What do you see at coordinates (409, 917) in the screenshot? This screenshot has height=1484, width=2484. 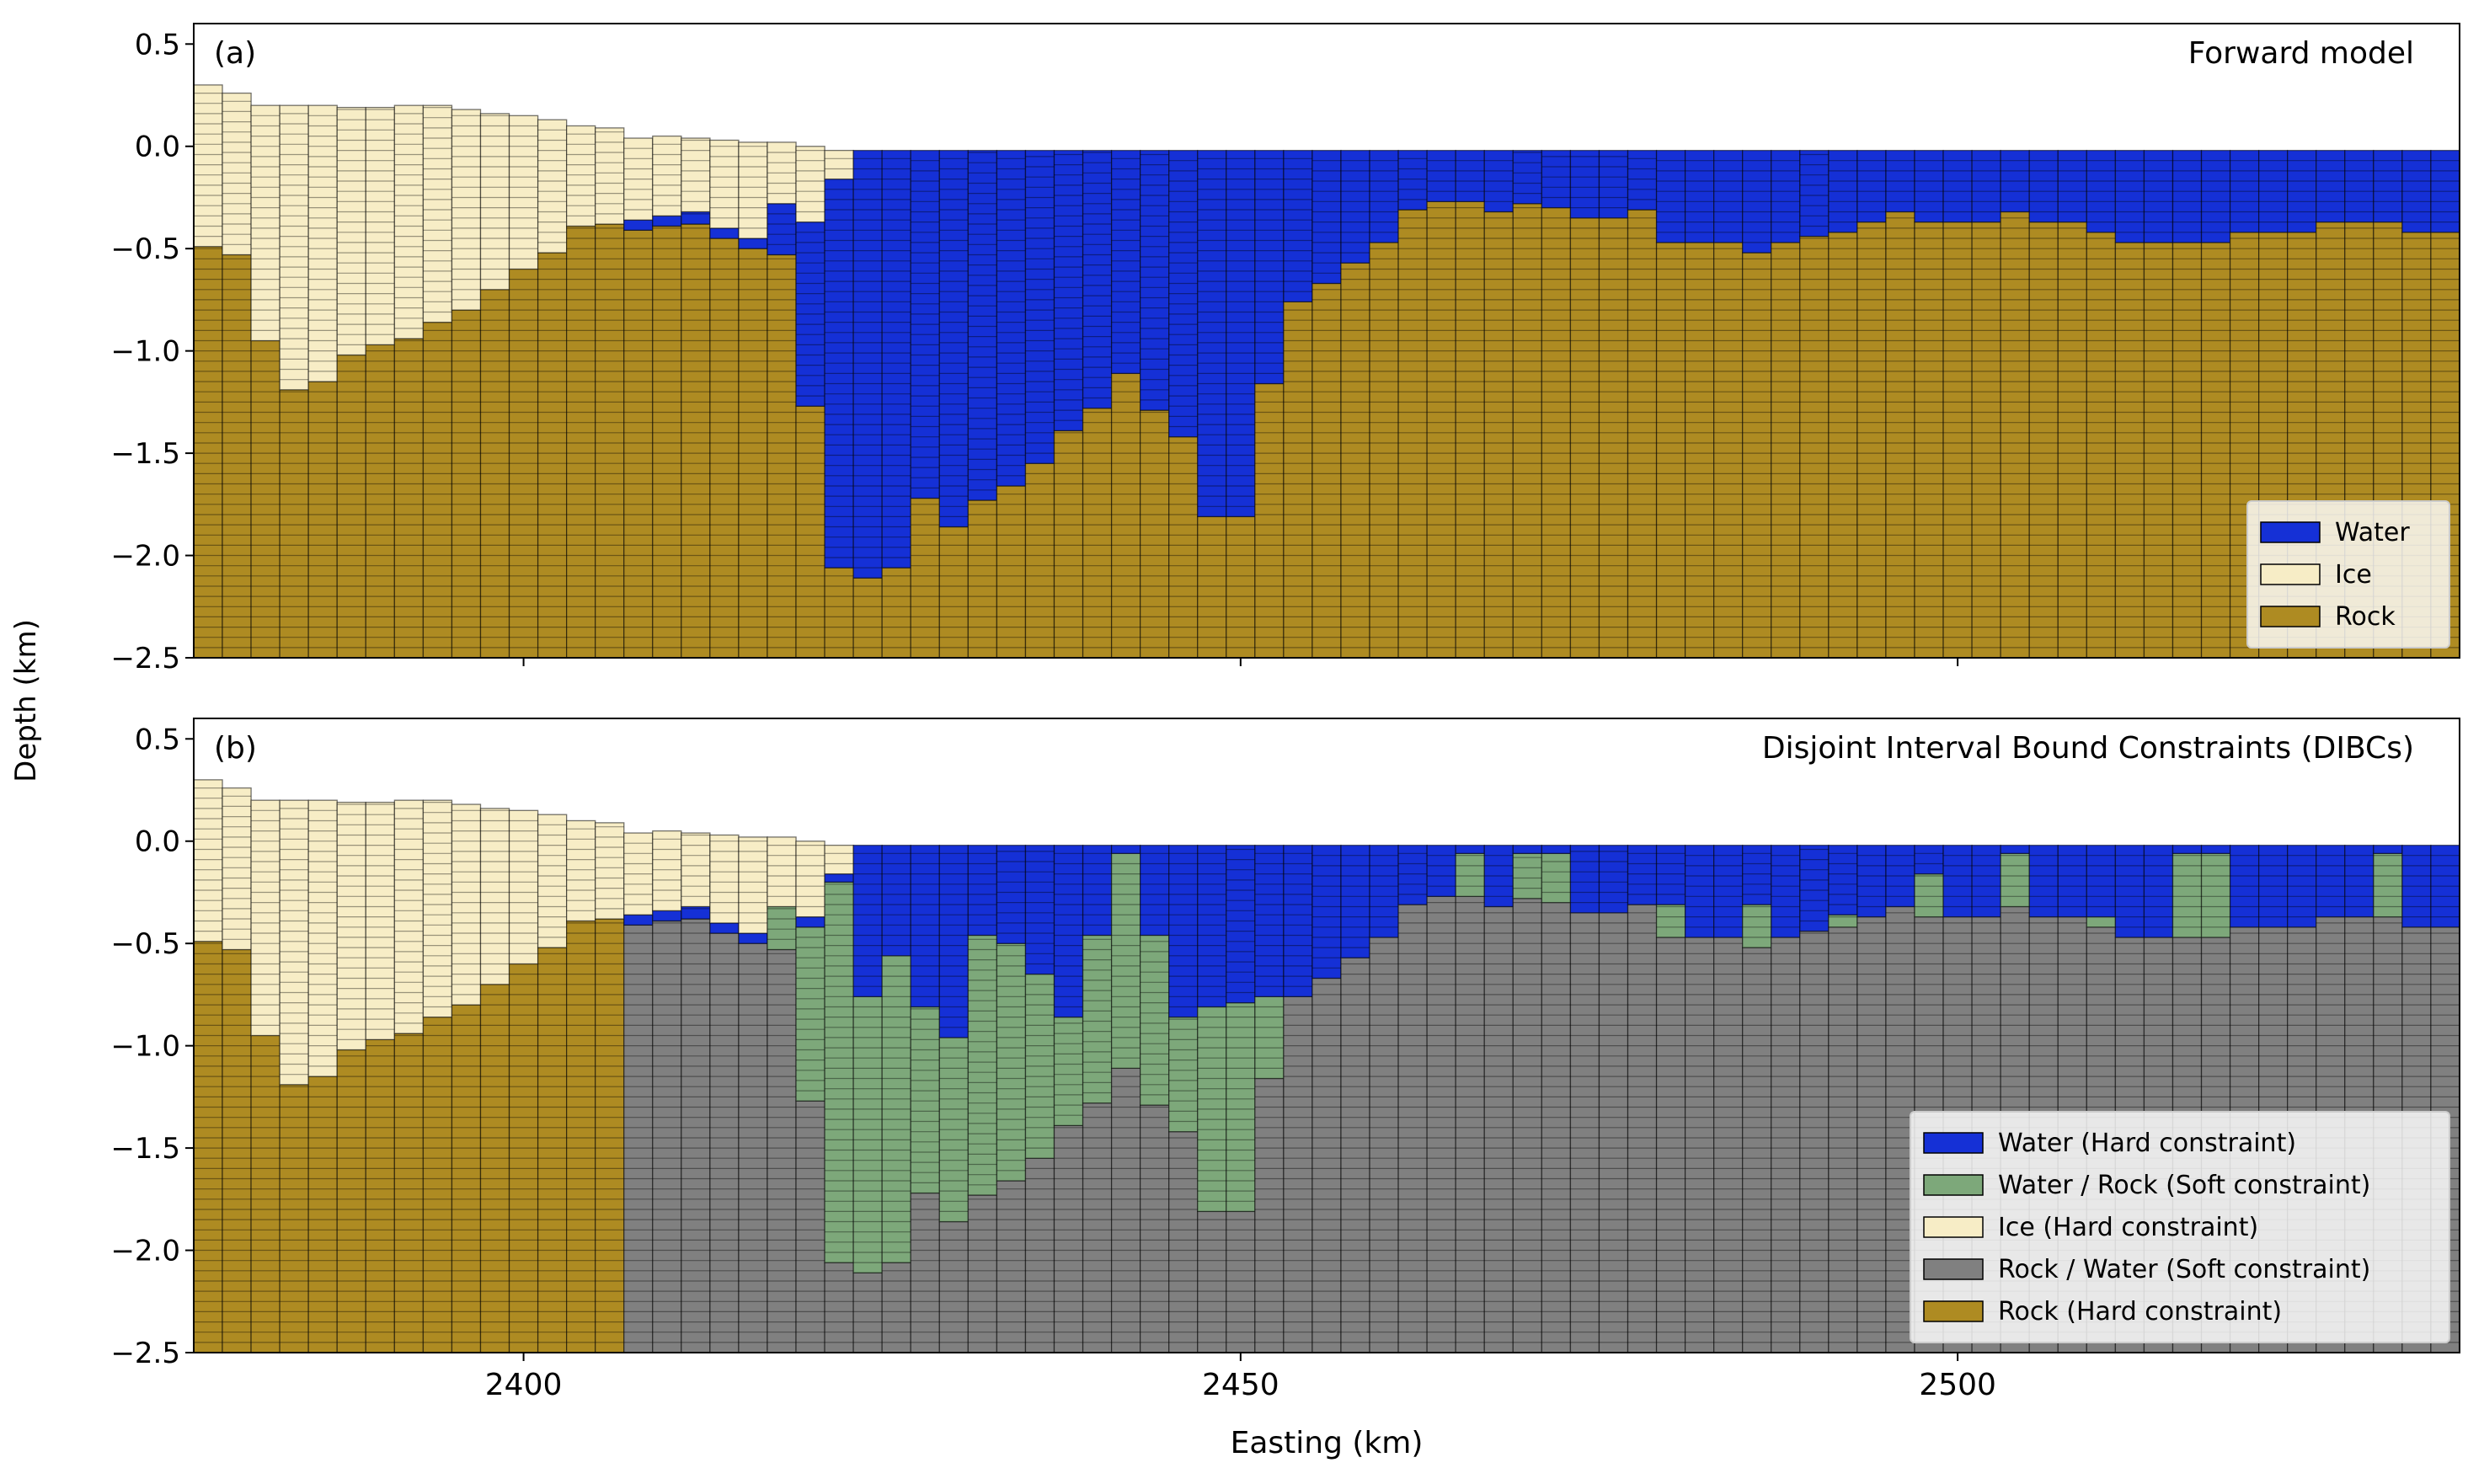 I see `layer-ice-hard-constraint` at bounding box center [409, 917].